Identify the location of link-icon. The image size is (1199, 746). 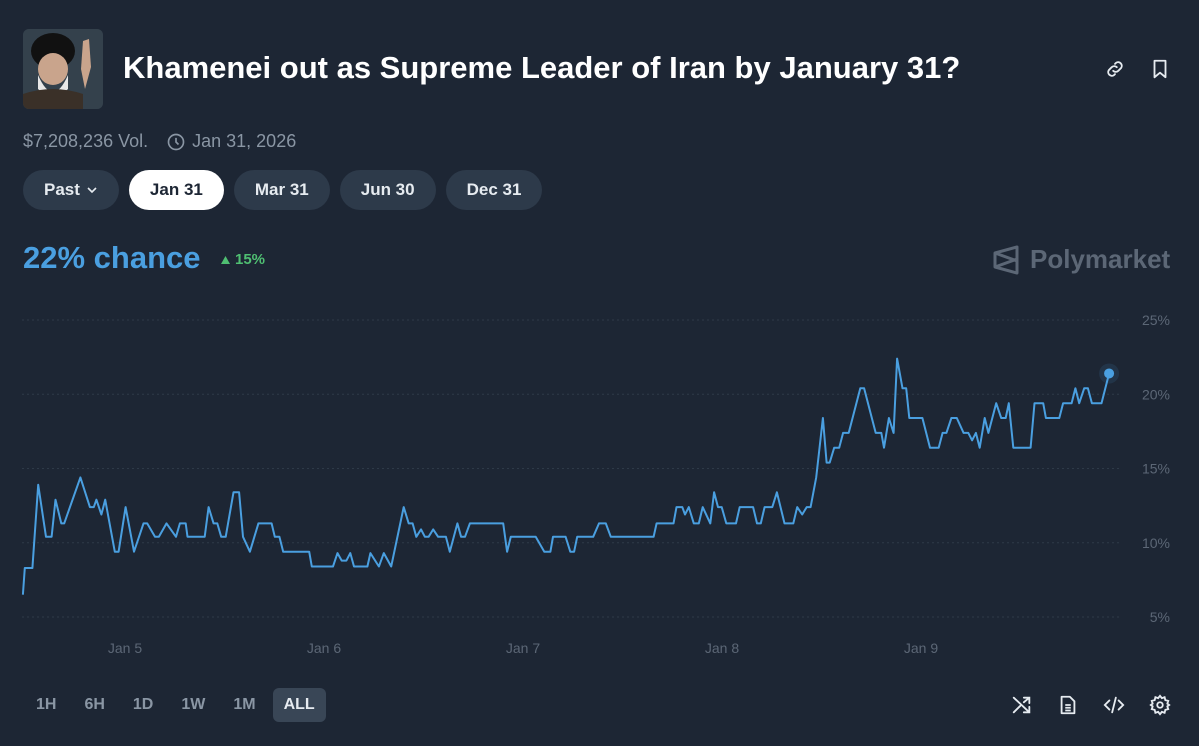
(1115, 69).